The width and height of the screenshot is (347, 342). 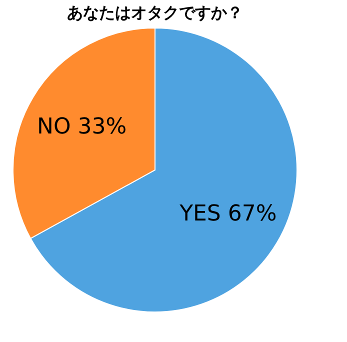 What do you see at coordinates (82, 127) in the screenshot?
I see `slice-label: NO 33%` at bounding box center [82, 127].